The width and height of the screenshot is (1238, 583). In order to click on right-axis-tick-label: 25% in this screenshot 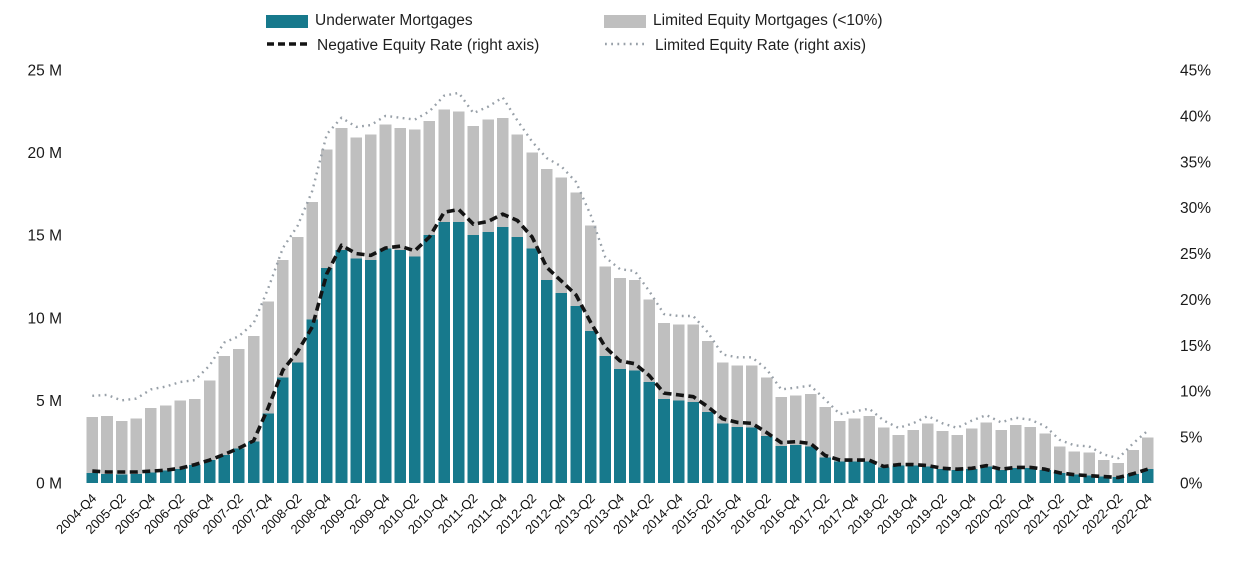, I will do `click(1195, 254)`.